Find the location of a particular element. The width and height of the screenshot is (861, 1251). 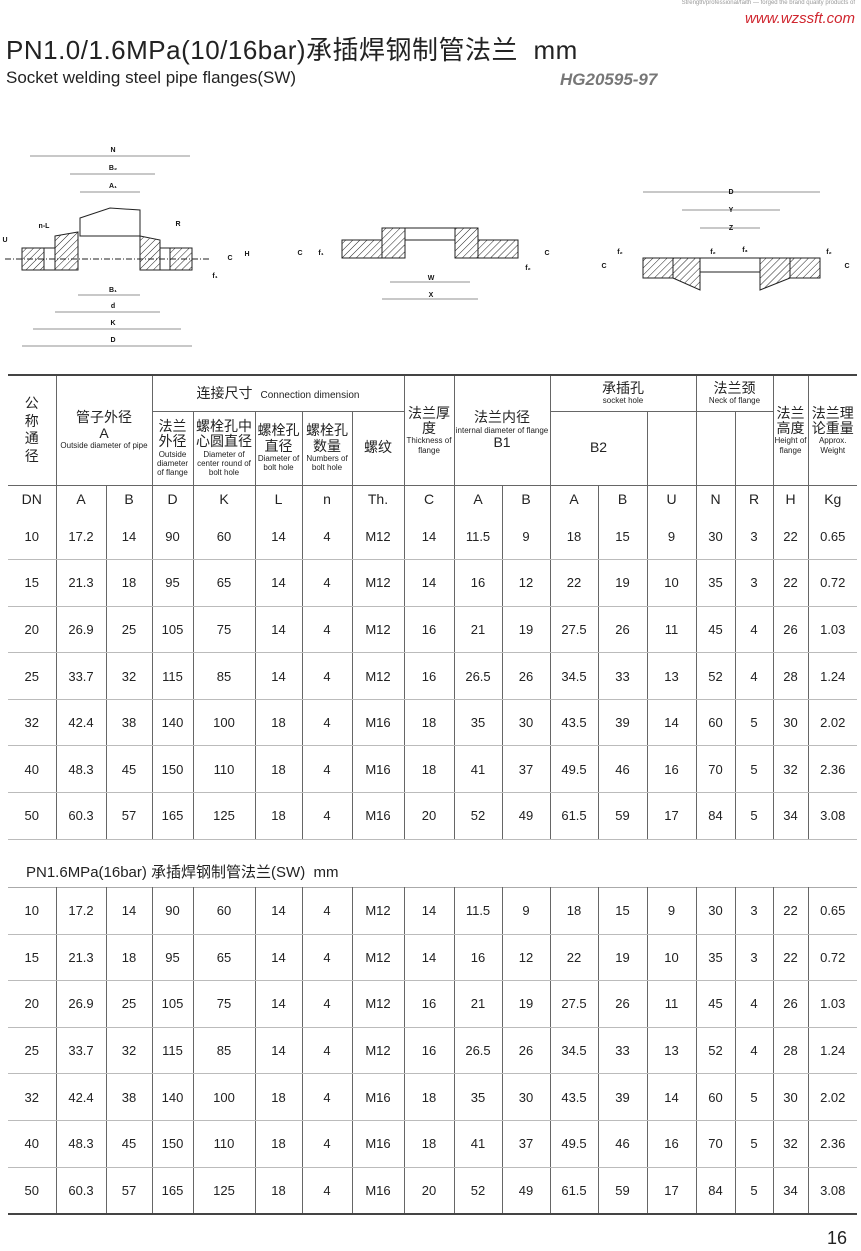

table-cell: 50 is located at coordinates (32, 1191).